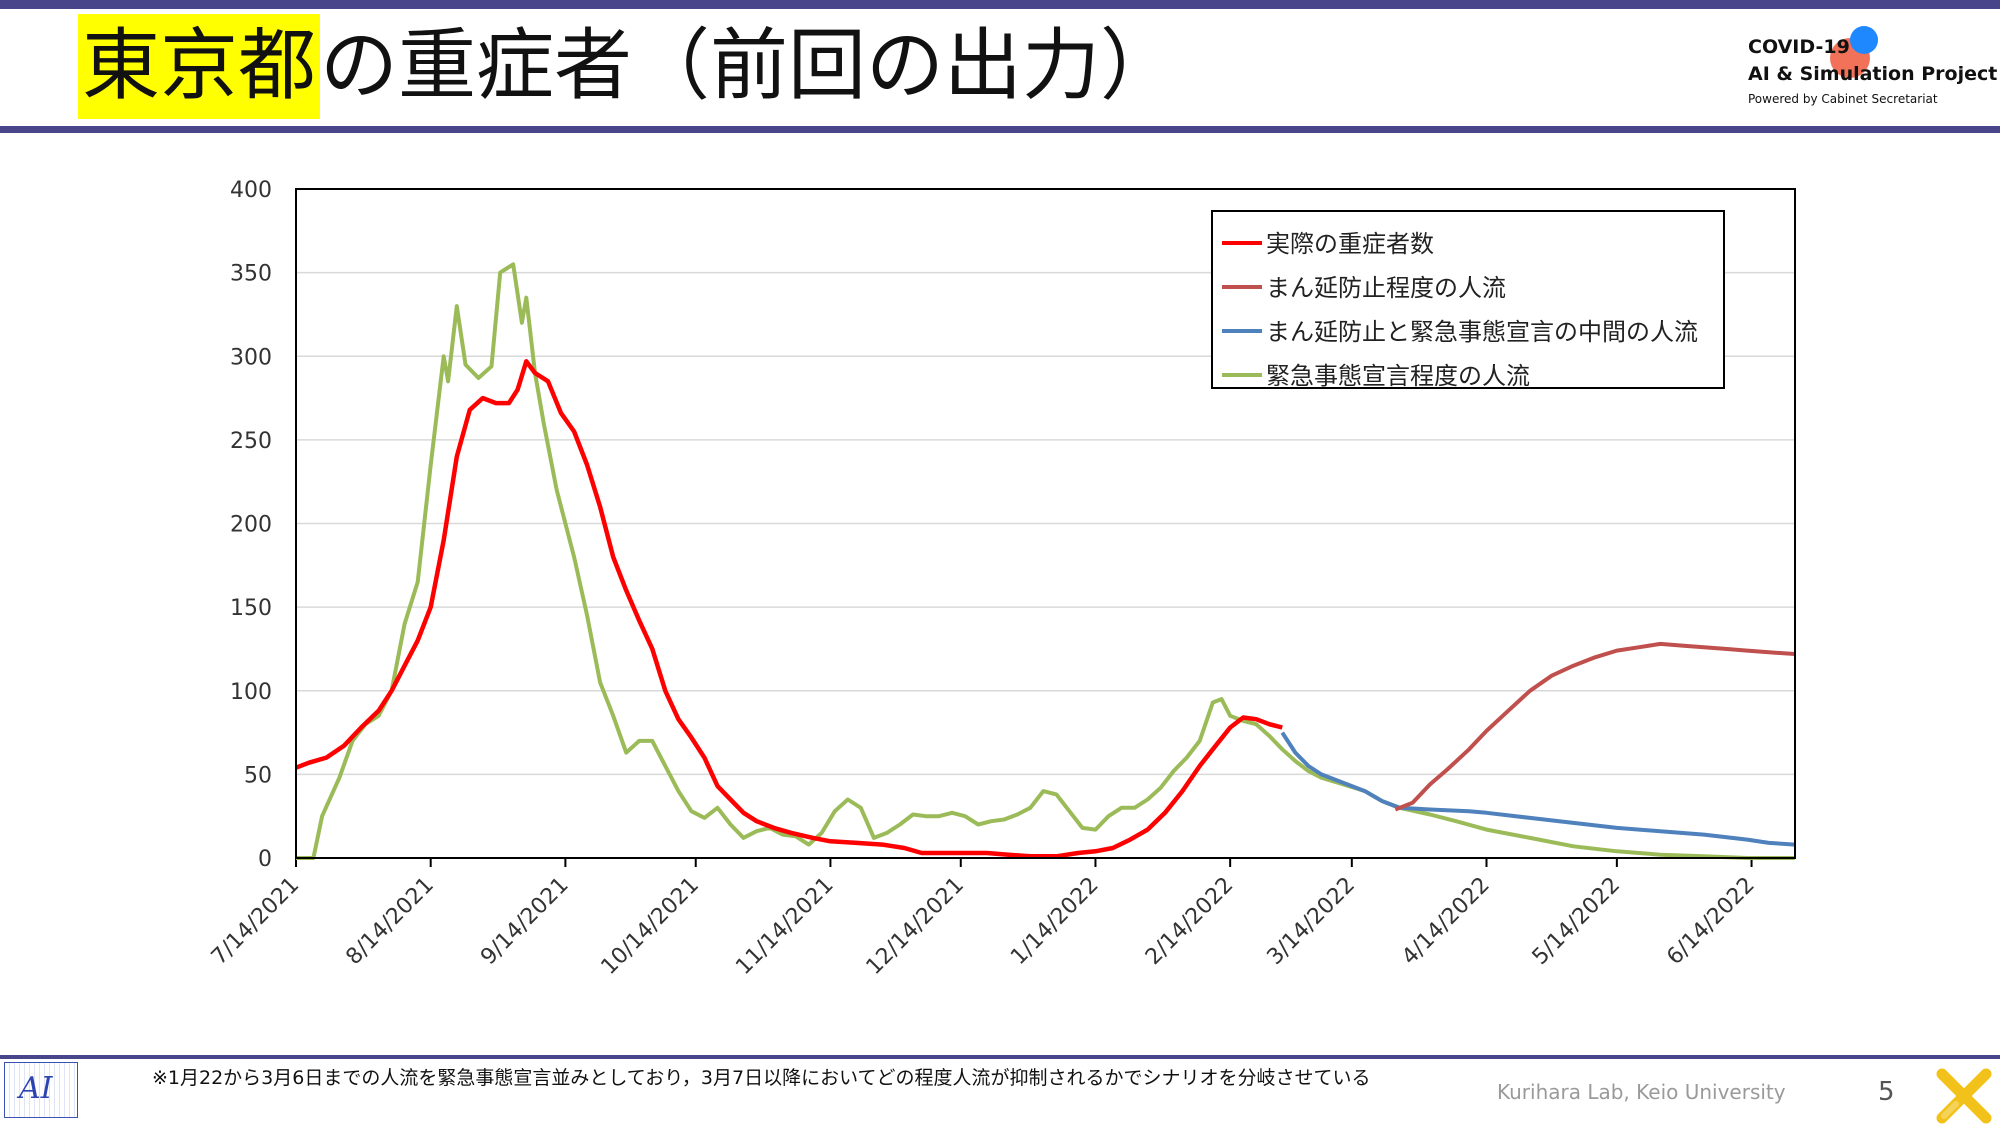 Image resolution: width=2000 pixels, height=1125 pixels. What do you see at coordinates (784, 926) in the screenshot?
I see `x-tick-label: 11/14/2021` at bounding box center [784, 926].